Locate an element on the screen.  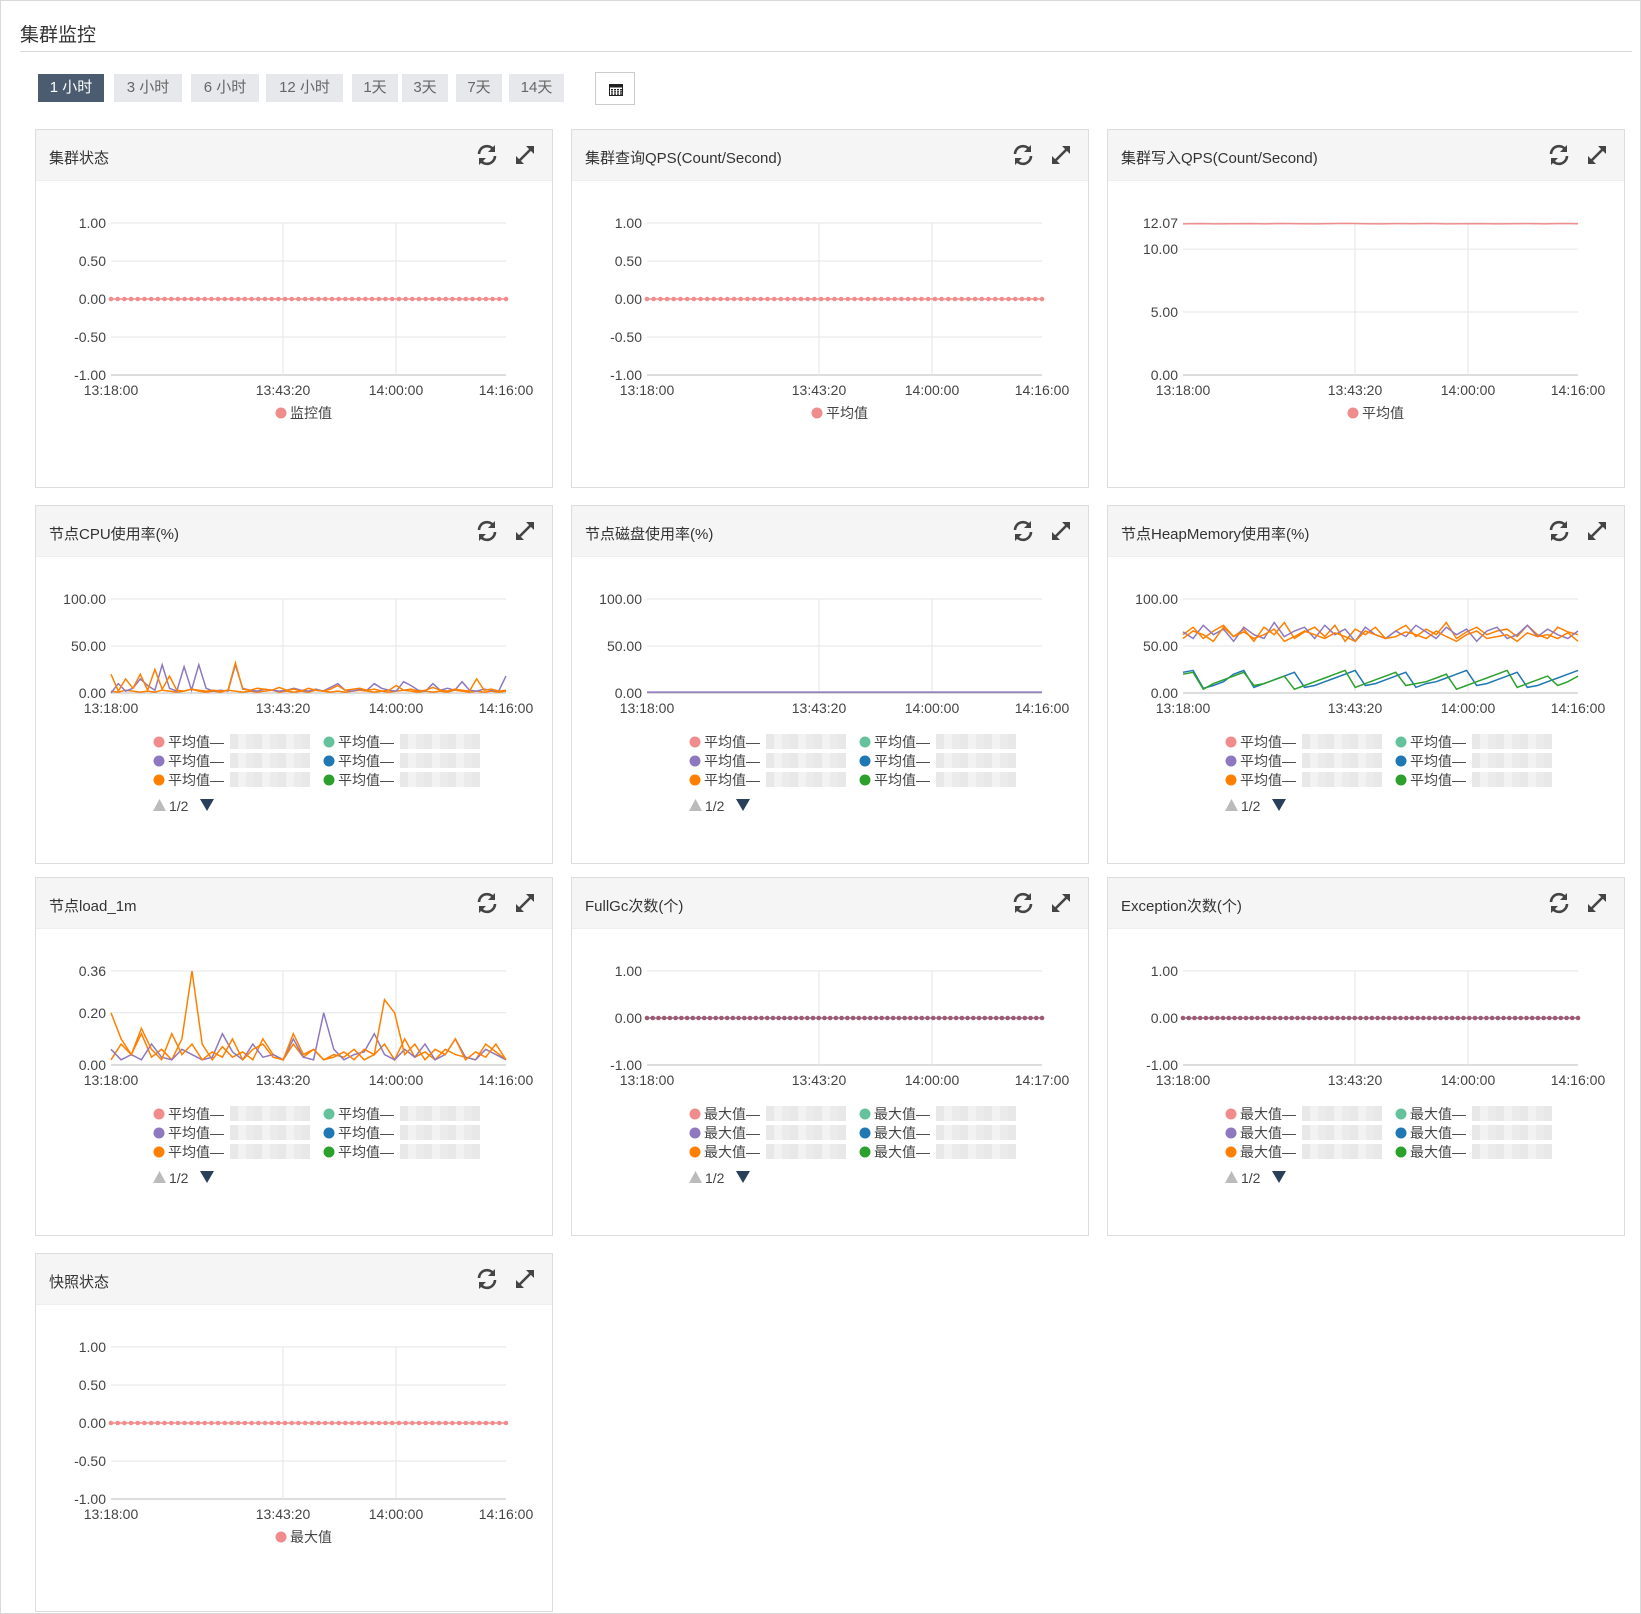
range-button-7: 14天 is located at coordinates (536, 88).